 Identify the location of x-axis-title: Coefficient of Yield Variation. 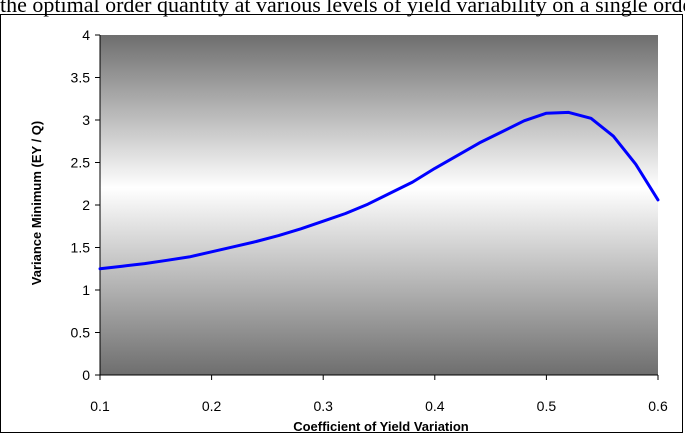
(381, 426).